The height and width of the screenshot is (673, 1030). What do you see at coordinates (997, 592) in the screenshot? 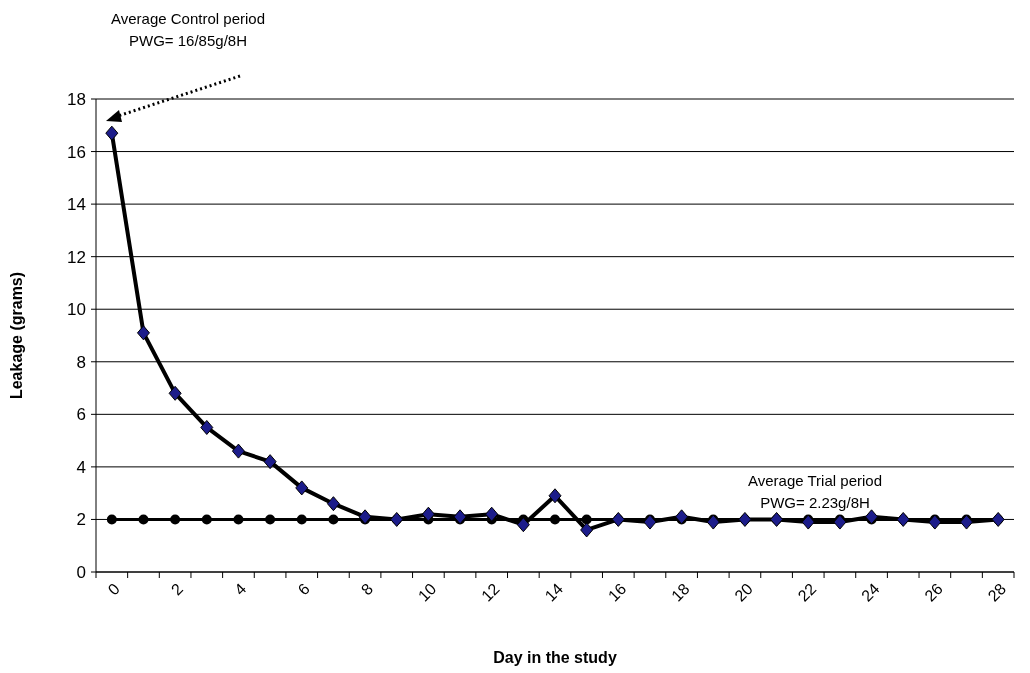
I see `x-tick-label: 28` at bounding box center [997, 592].